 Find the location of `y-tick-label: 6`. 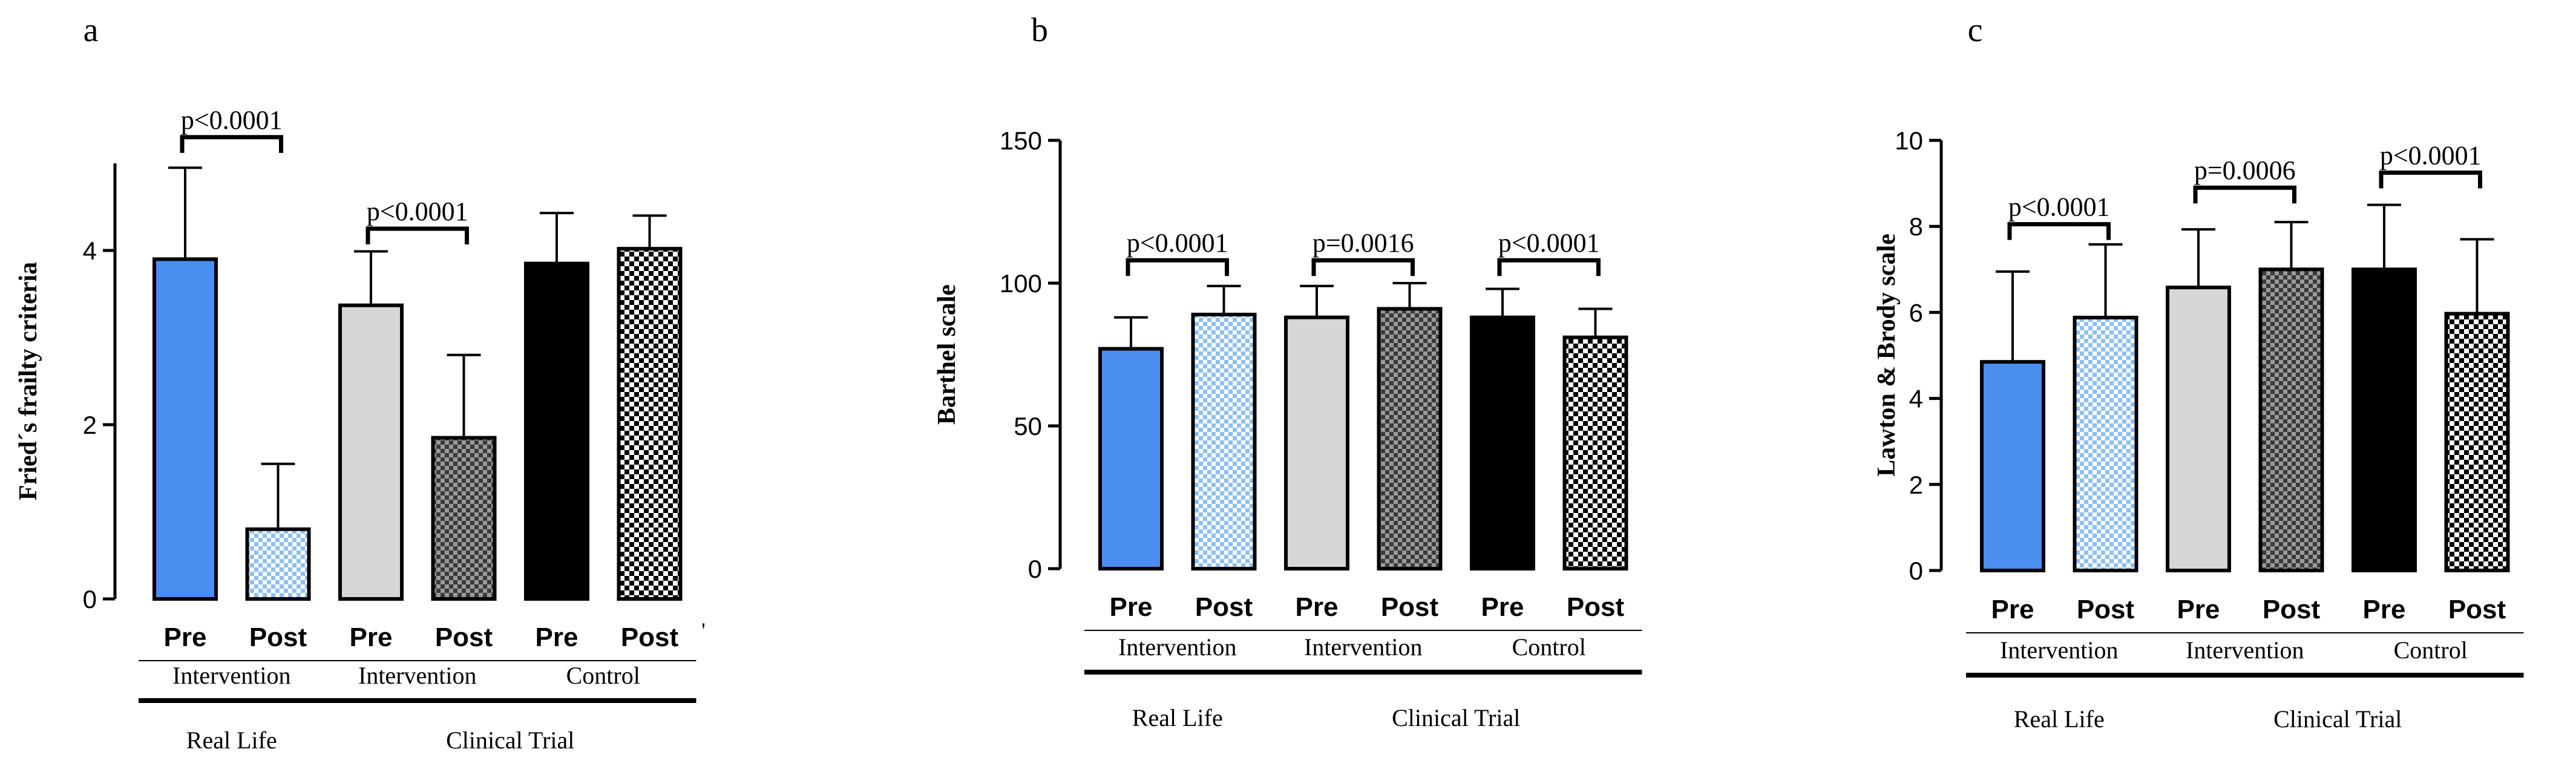

y-tick-label: 6 is located at coordinates (1916, 312).